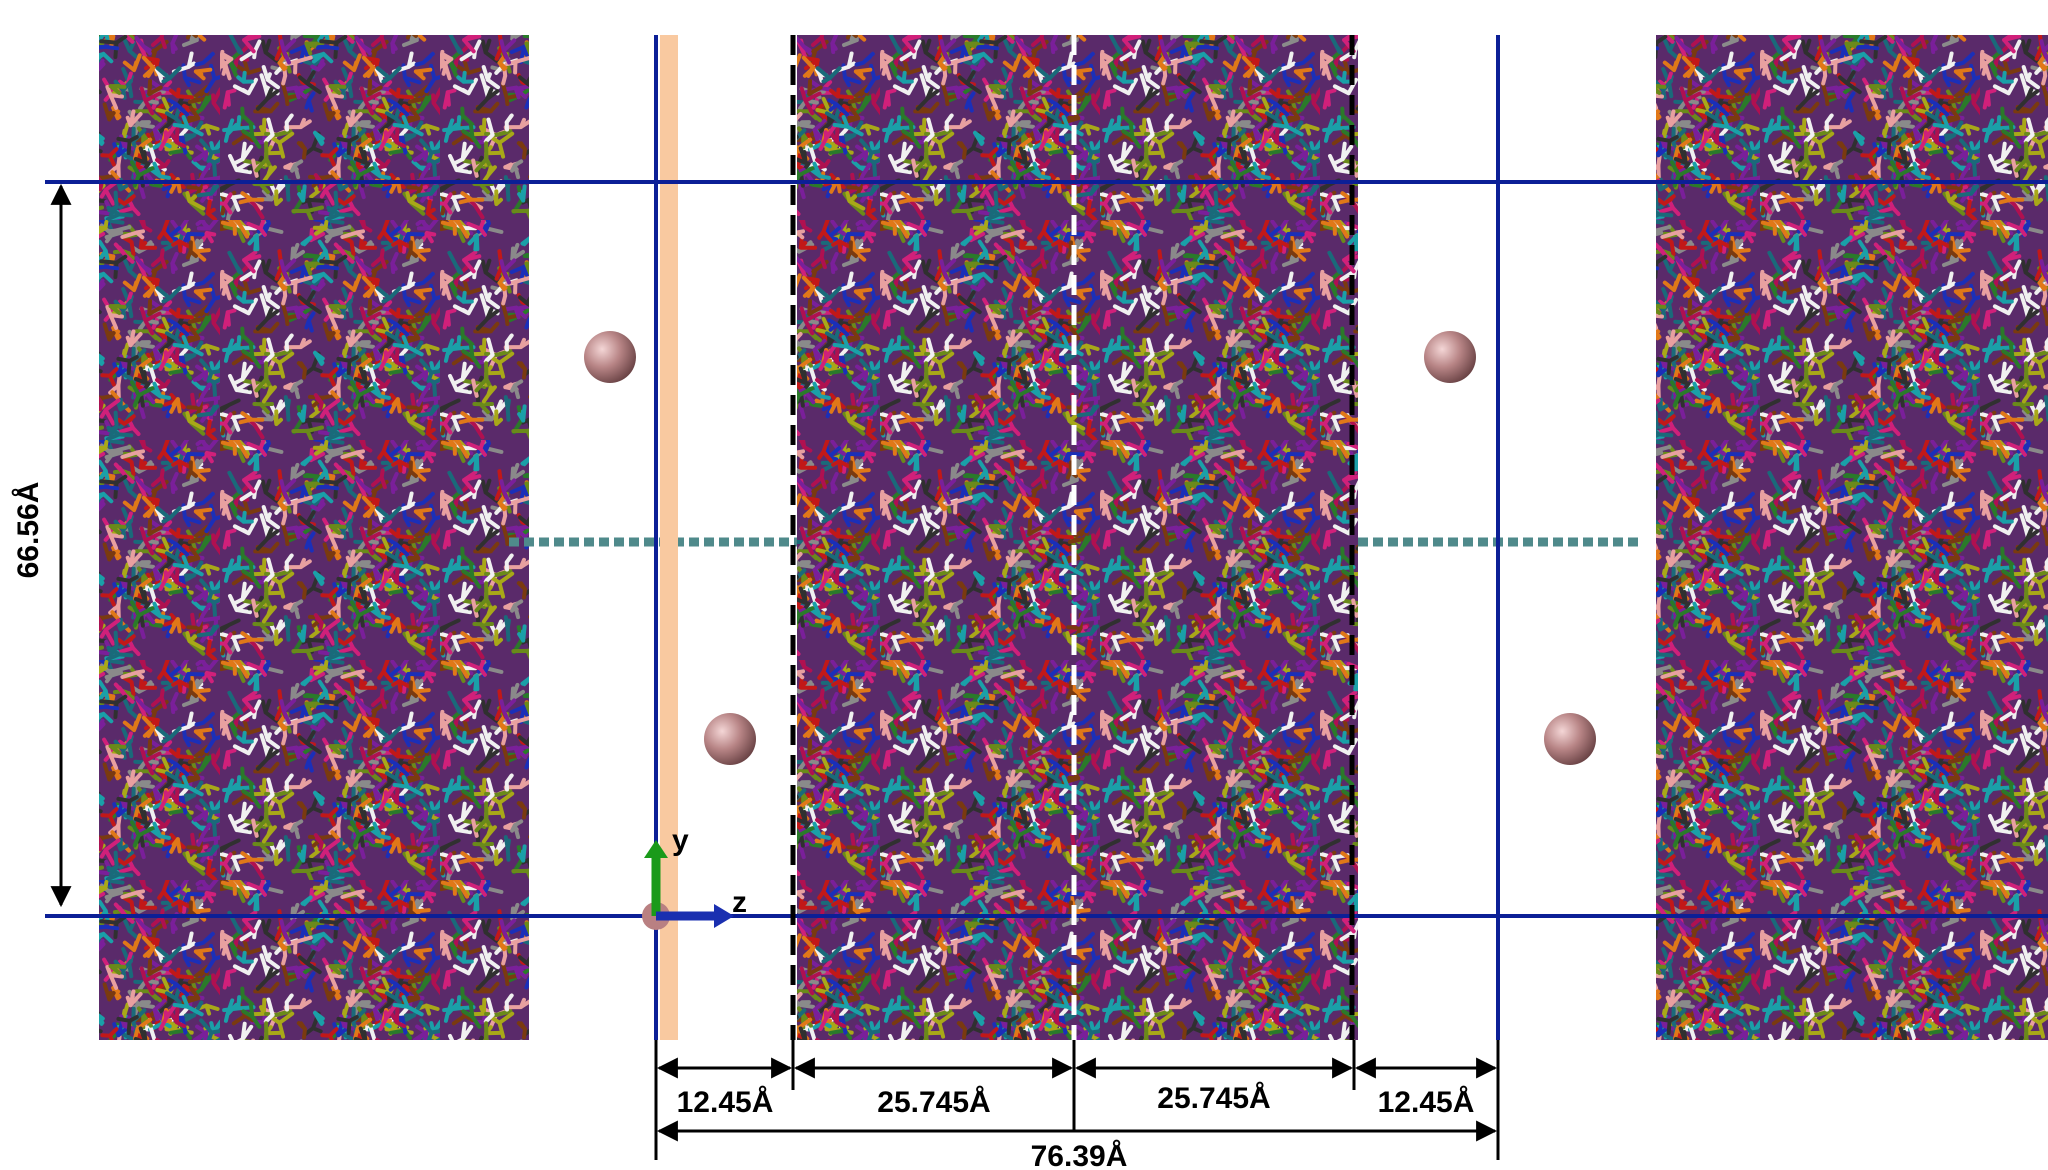 This screenshot has height=1170, width=2048. I want to click on z-axis-head, so click(724, 916).